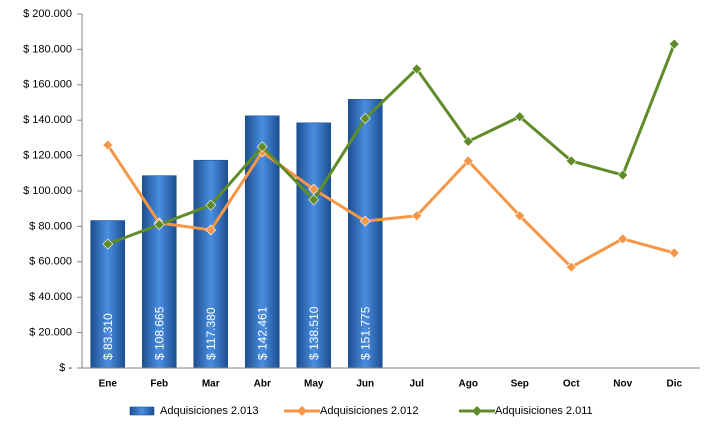 The height and width of the screenshot is (434, 717). Describe the element at coordinates (47, 85) in the screenshot. I see `y-tick-label: $ 160.000` at that location.